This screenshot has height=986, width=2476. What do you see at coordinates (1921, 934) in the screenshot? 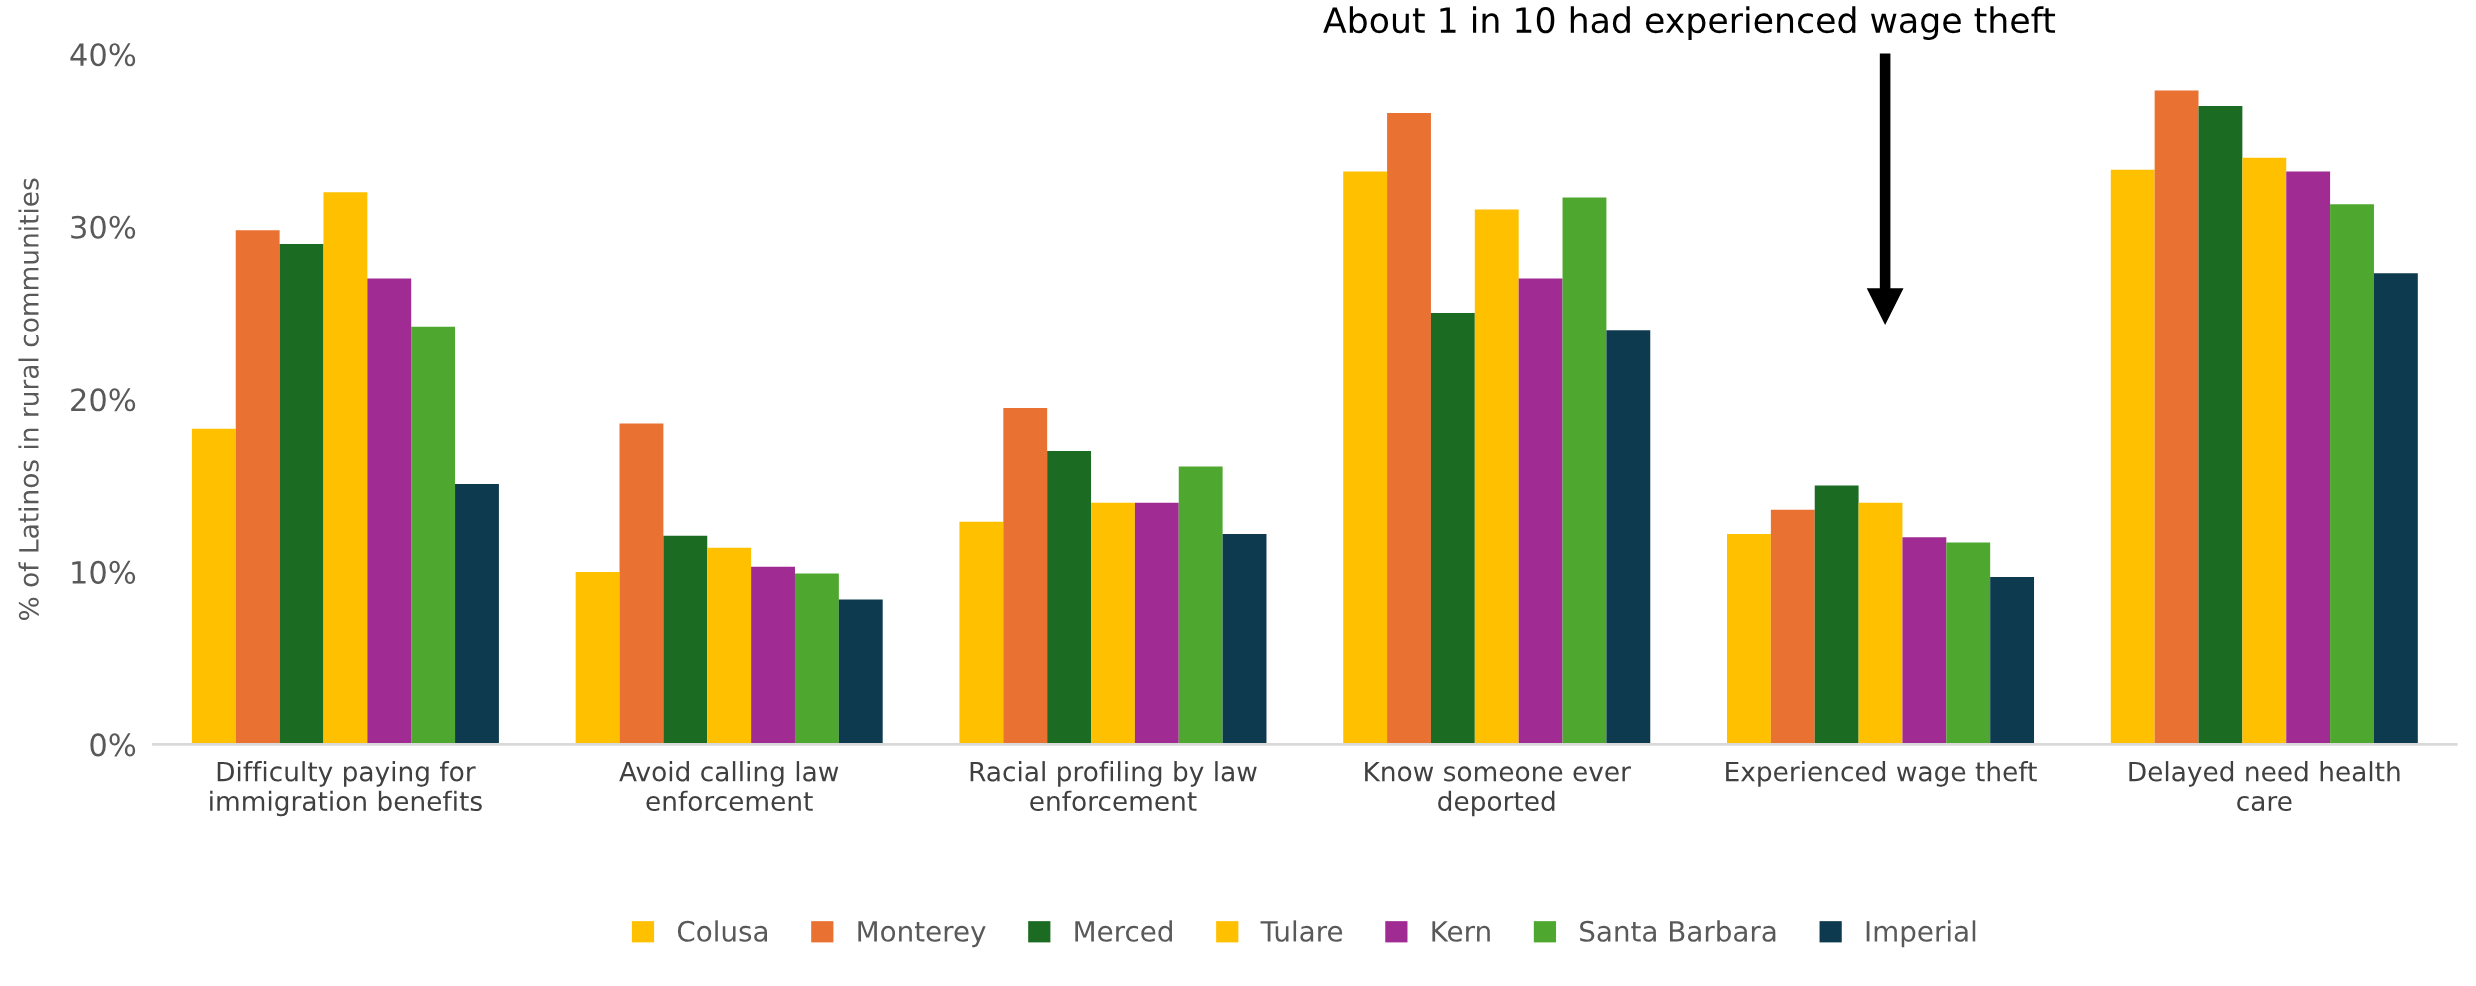
I see `legend-label: Imperial` at bounding box center [1921, 934].